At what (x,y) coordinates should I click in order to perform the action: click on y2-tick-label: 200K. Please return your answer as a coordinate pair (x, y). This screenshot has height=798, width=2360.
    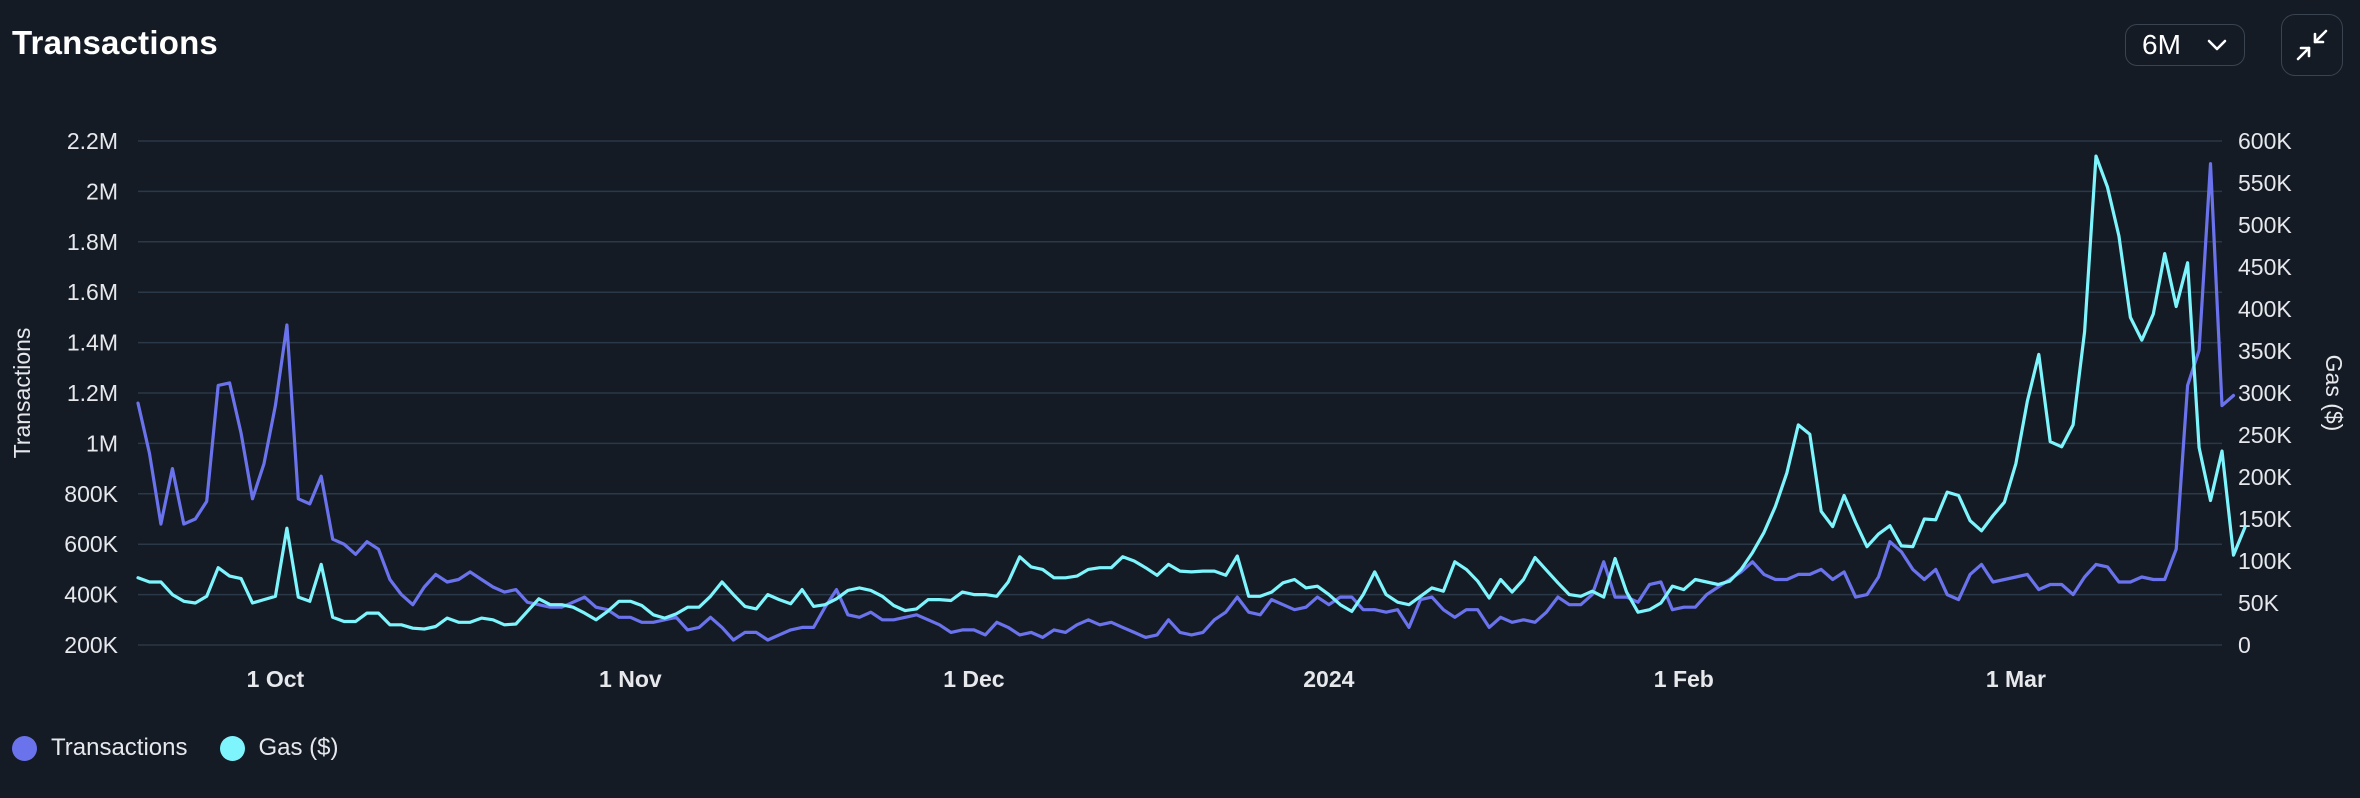
    Looking at the image, I should click on (2265, 477).